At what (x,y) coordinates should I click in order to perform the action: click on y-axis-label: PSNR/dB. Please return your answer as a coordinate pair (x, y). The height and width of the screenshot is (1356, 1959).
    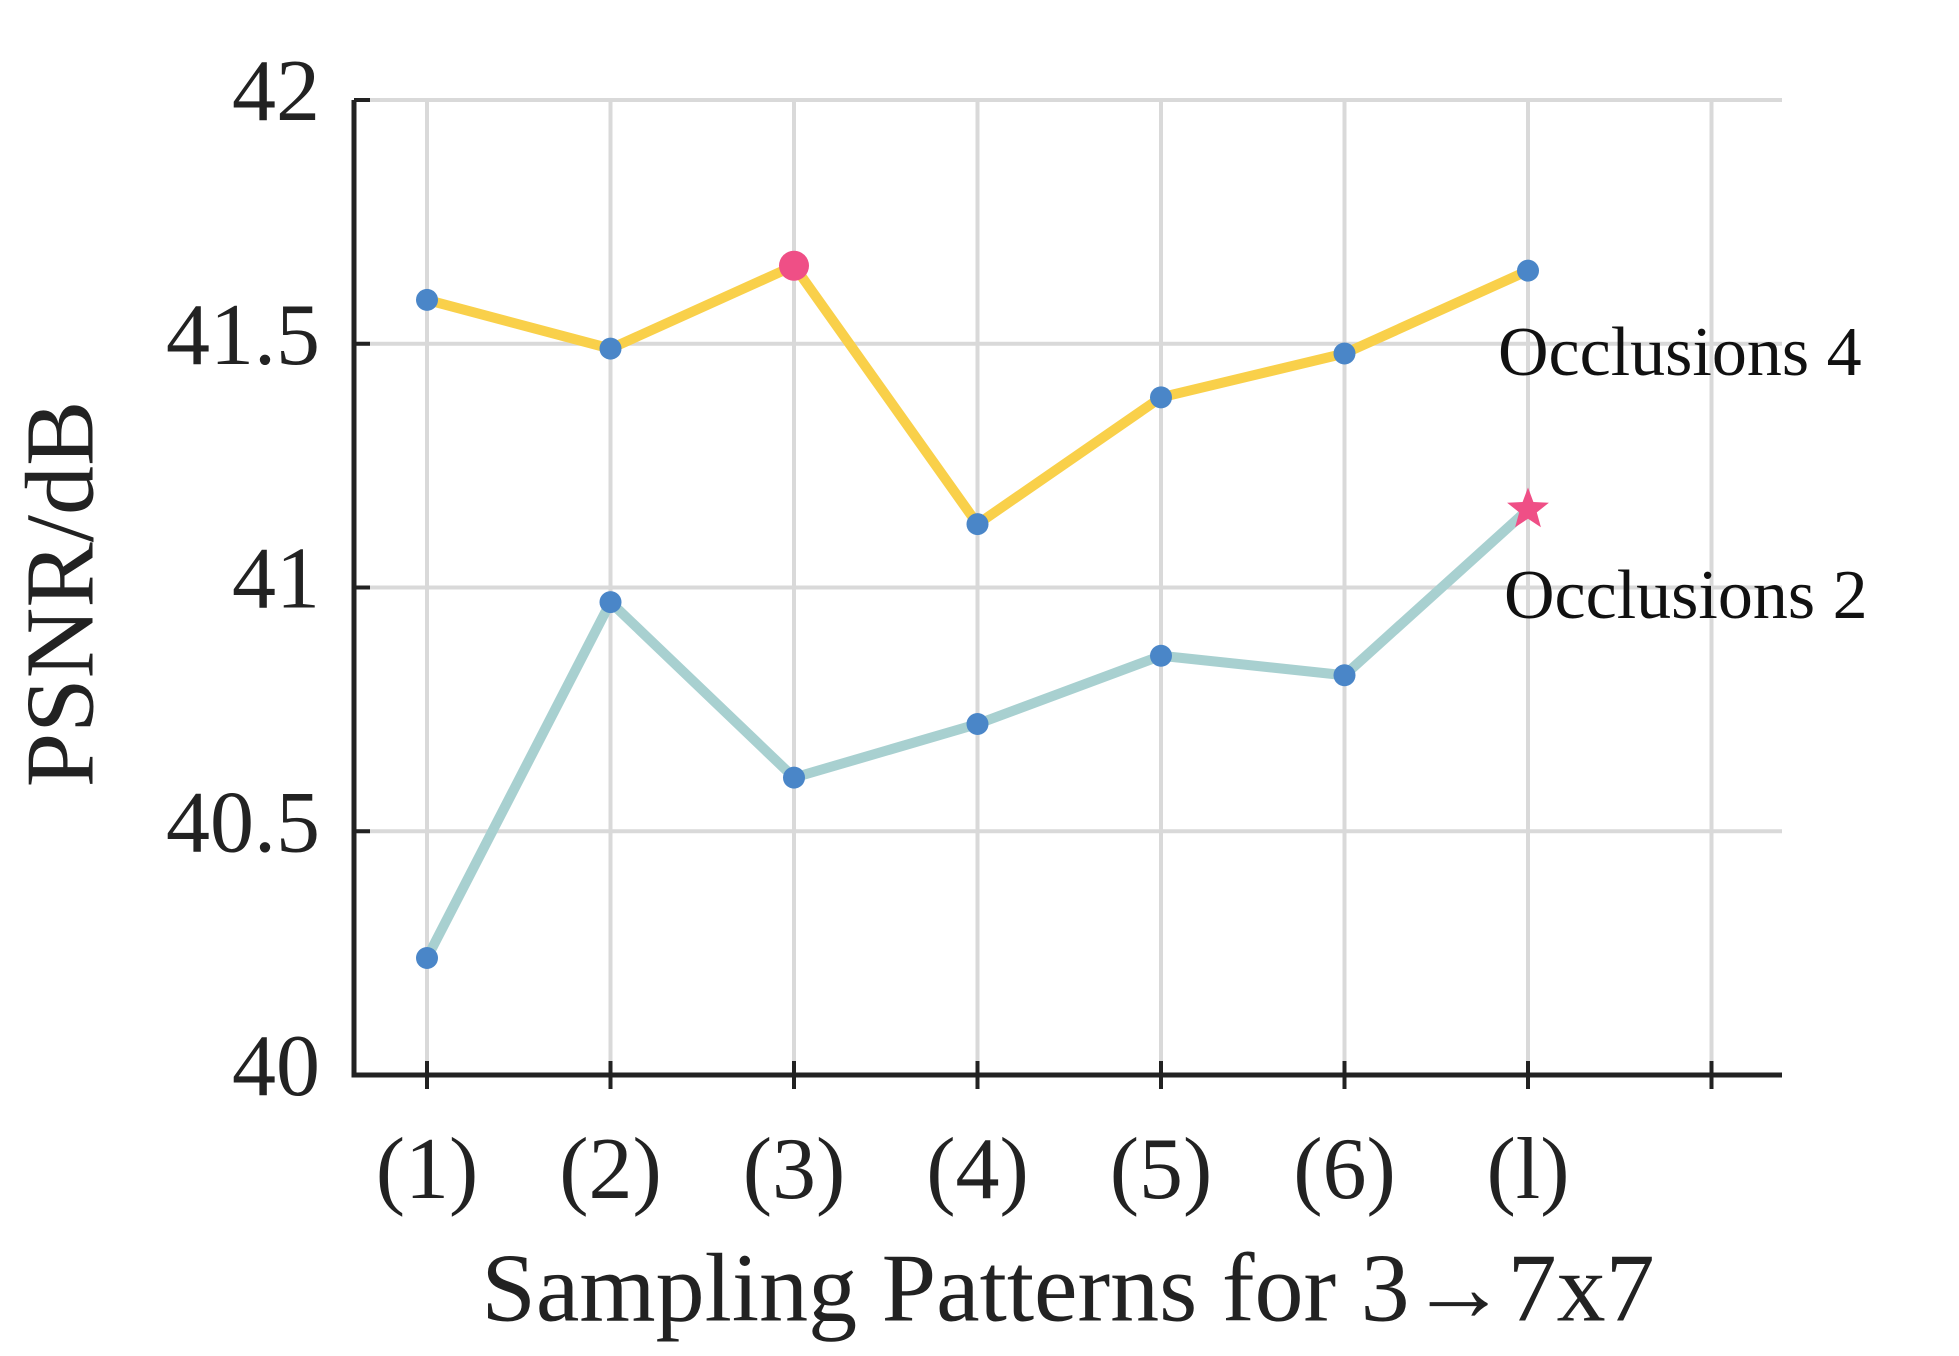
    Looking at the image, I should click on (60, 594).